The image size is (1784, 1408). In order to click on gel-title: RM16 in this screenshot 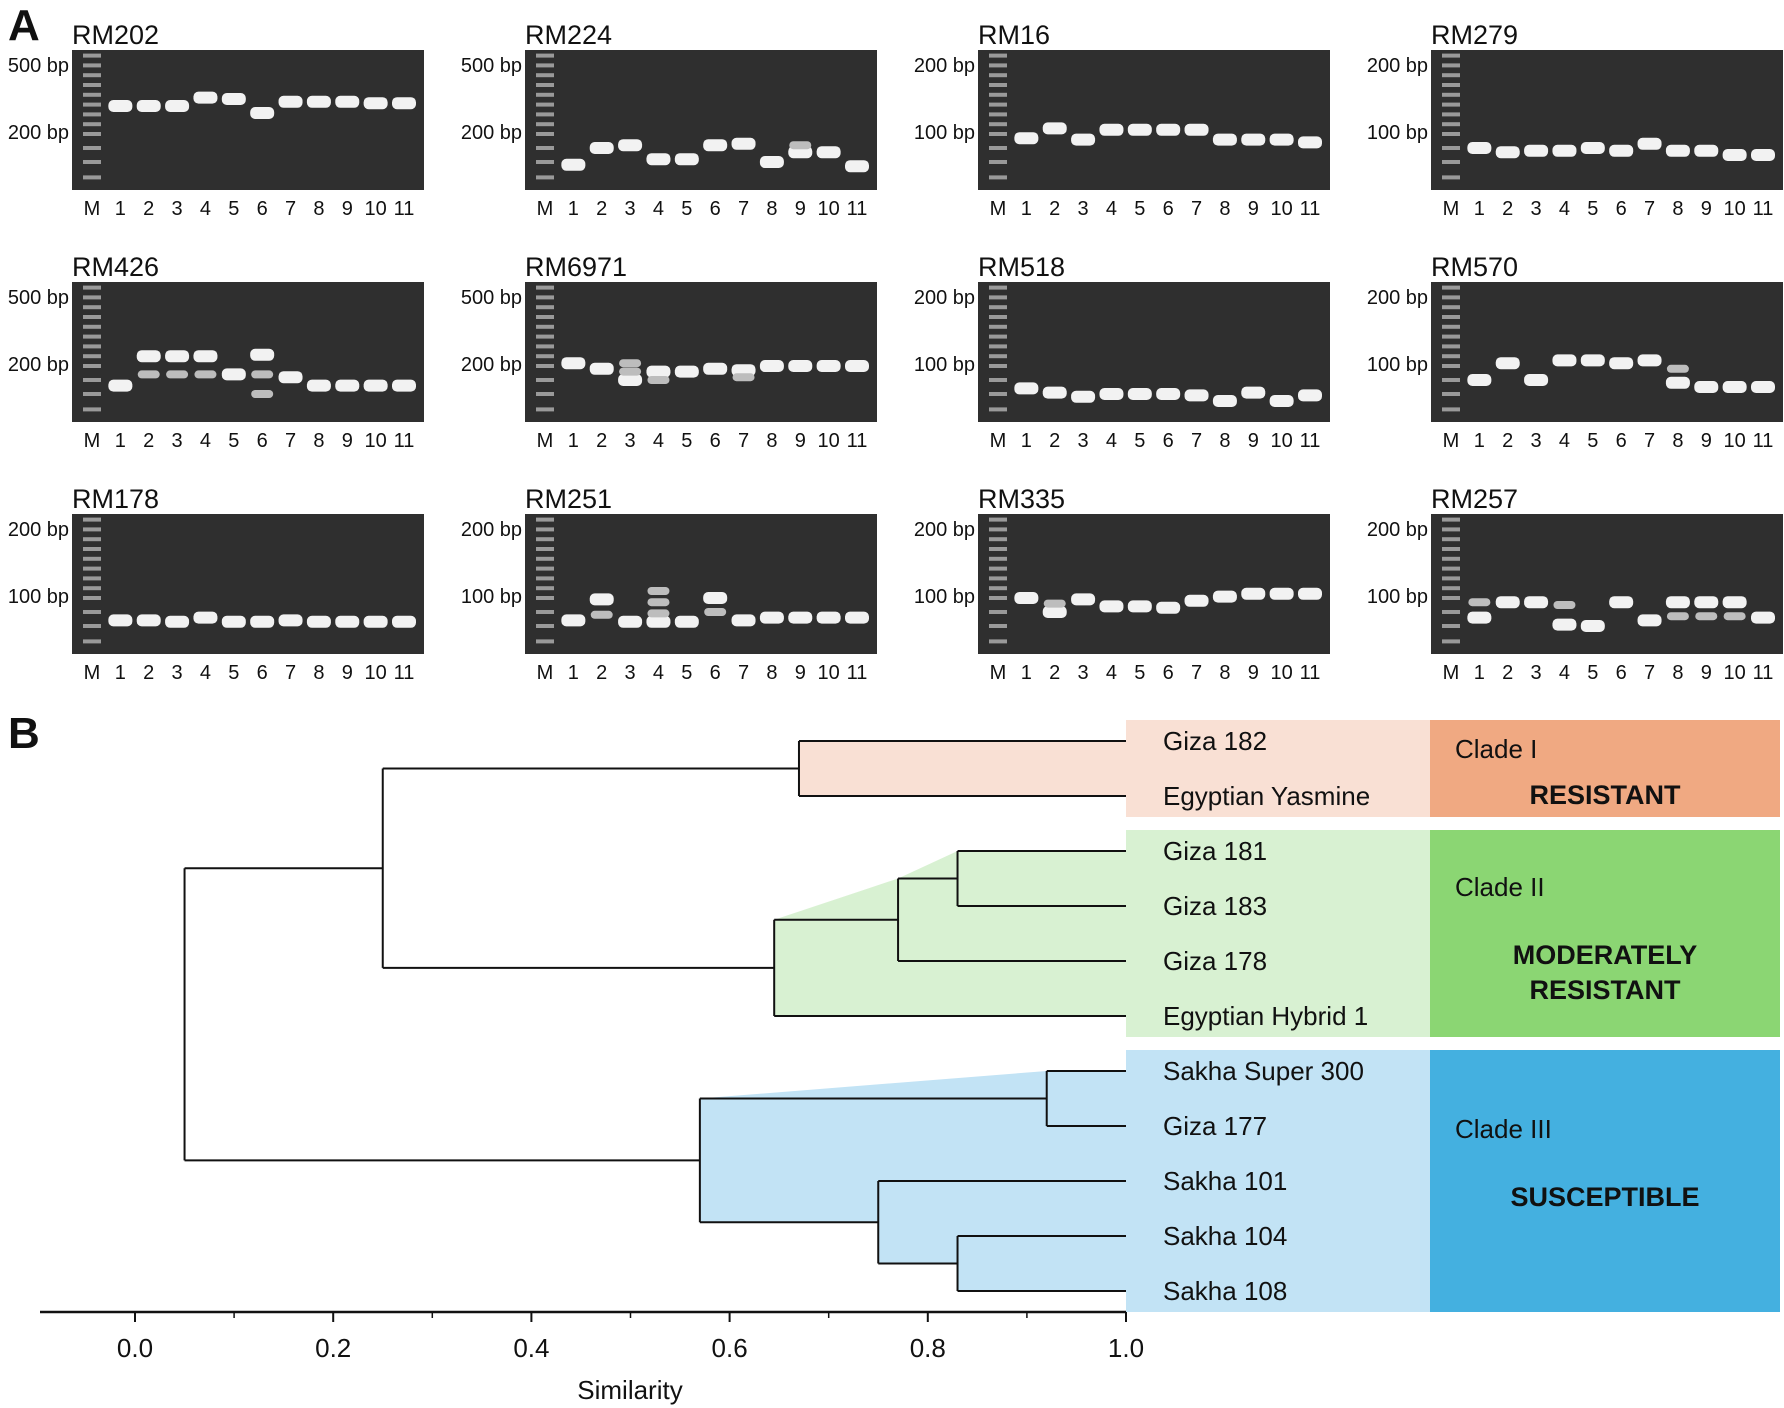, I will do `click(1014, 35)`.